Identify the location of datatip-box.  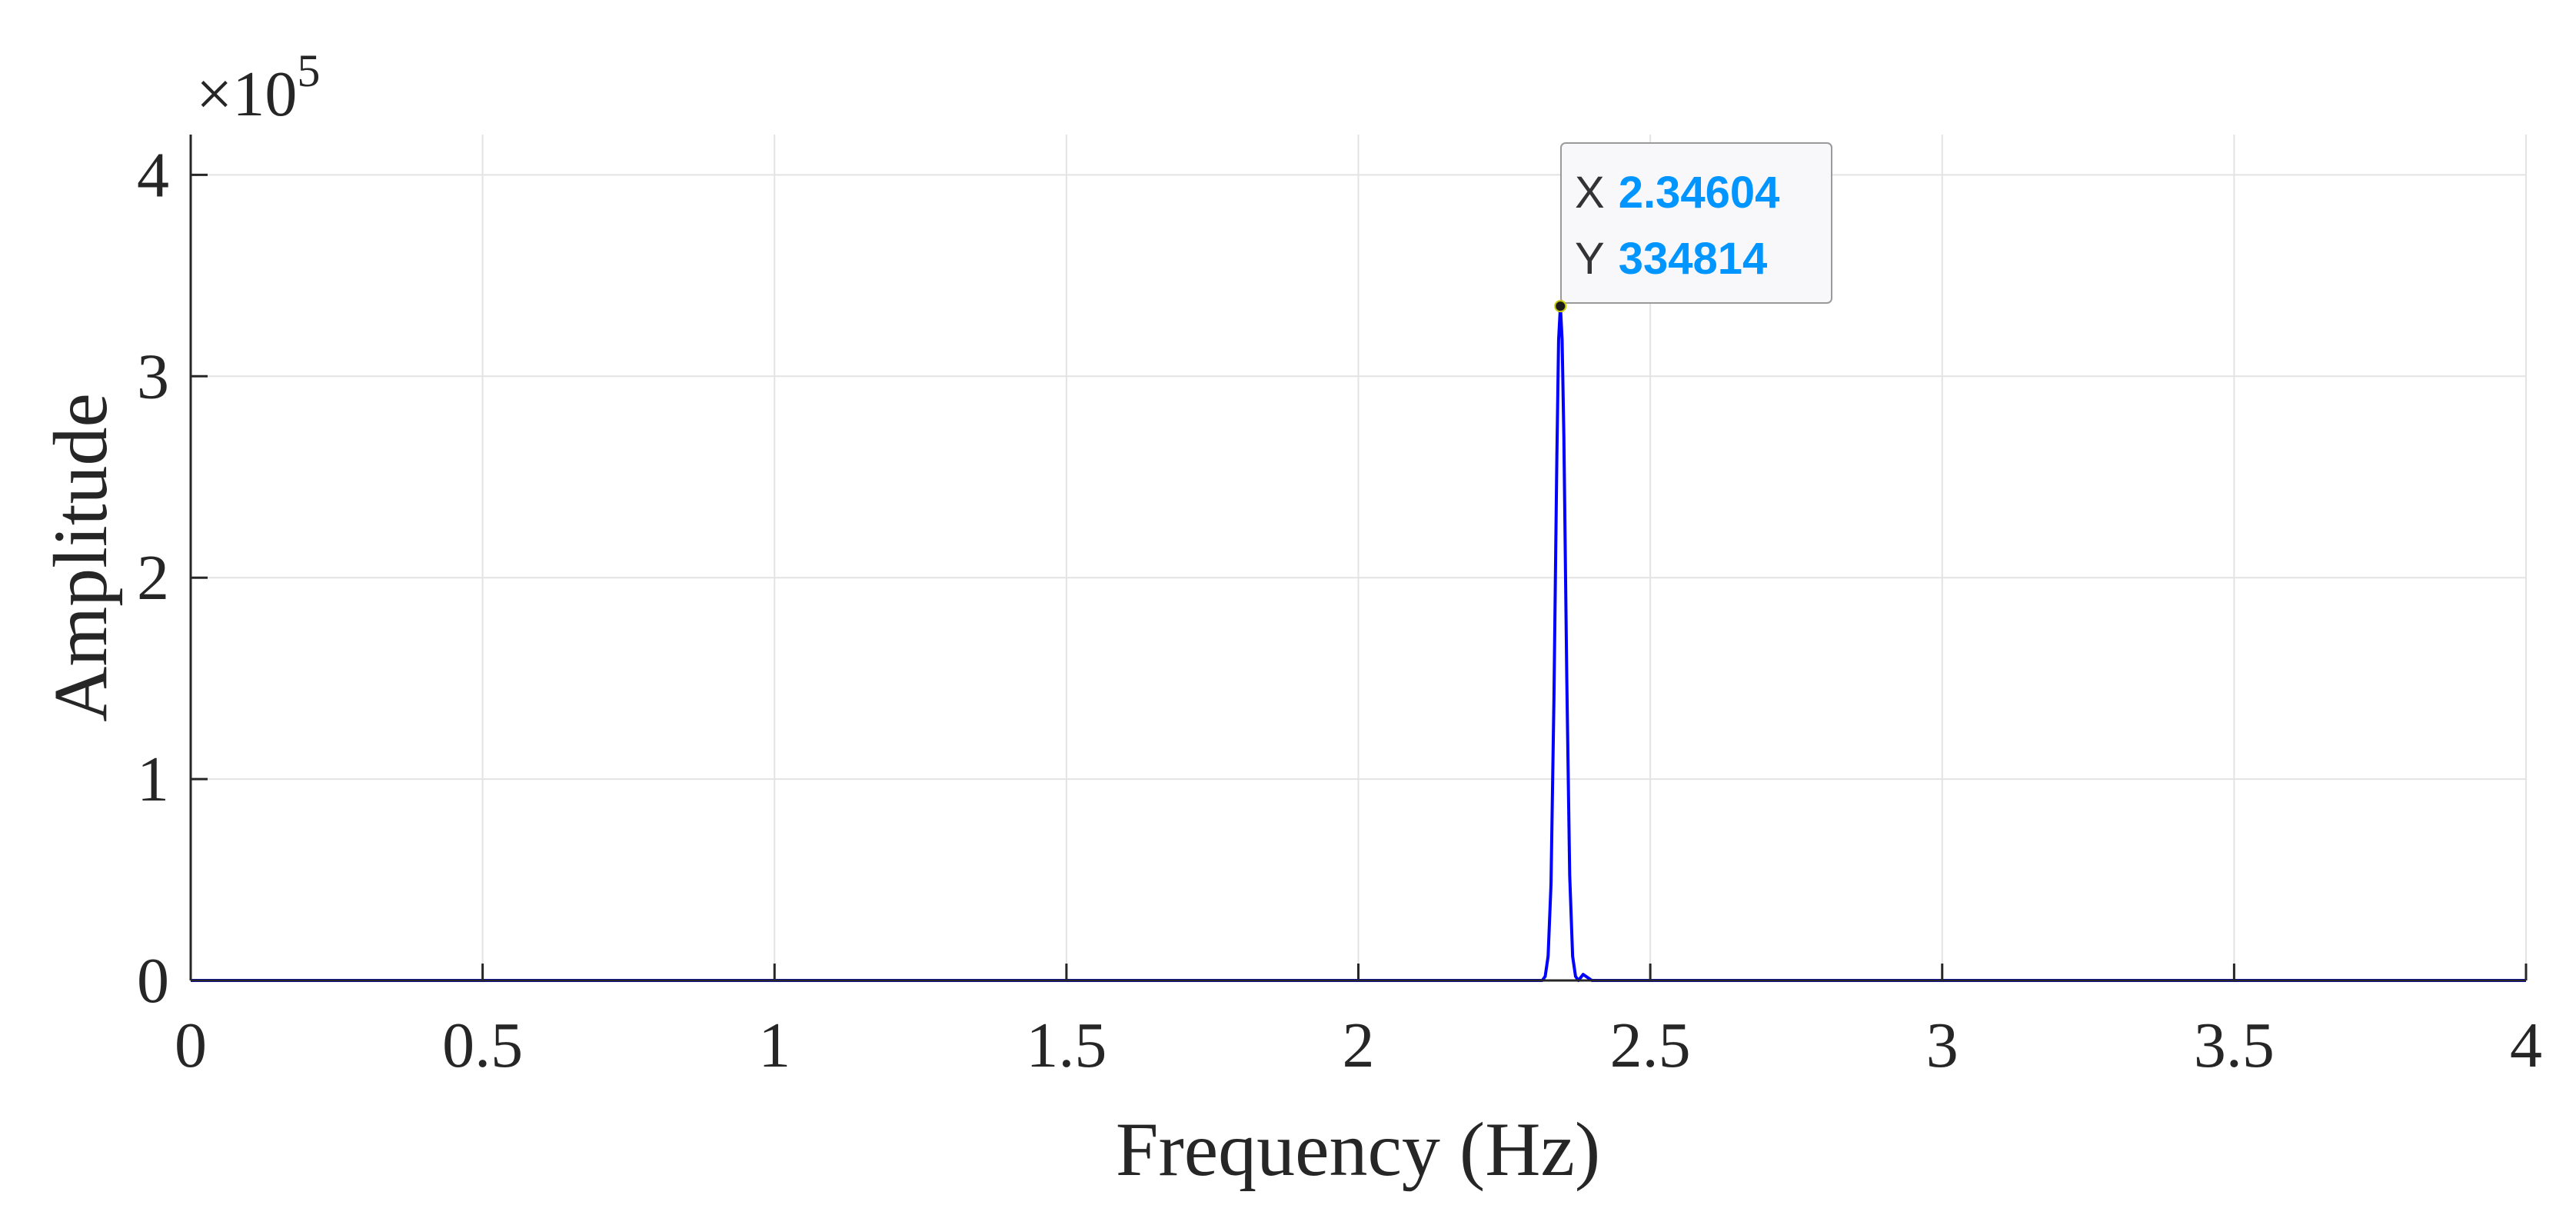
(1696, 223).